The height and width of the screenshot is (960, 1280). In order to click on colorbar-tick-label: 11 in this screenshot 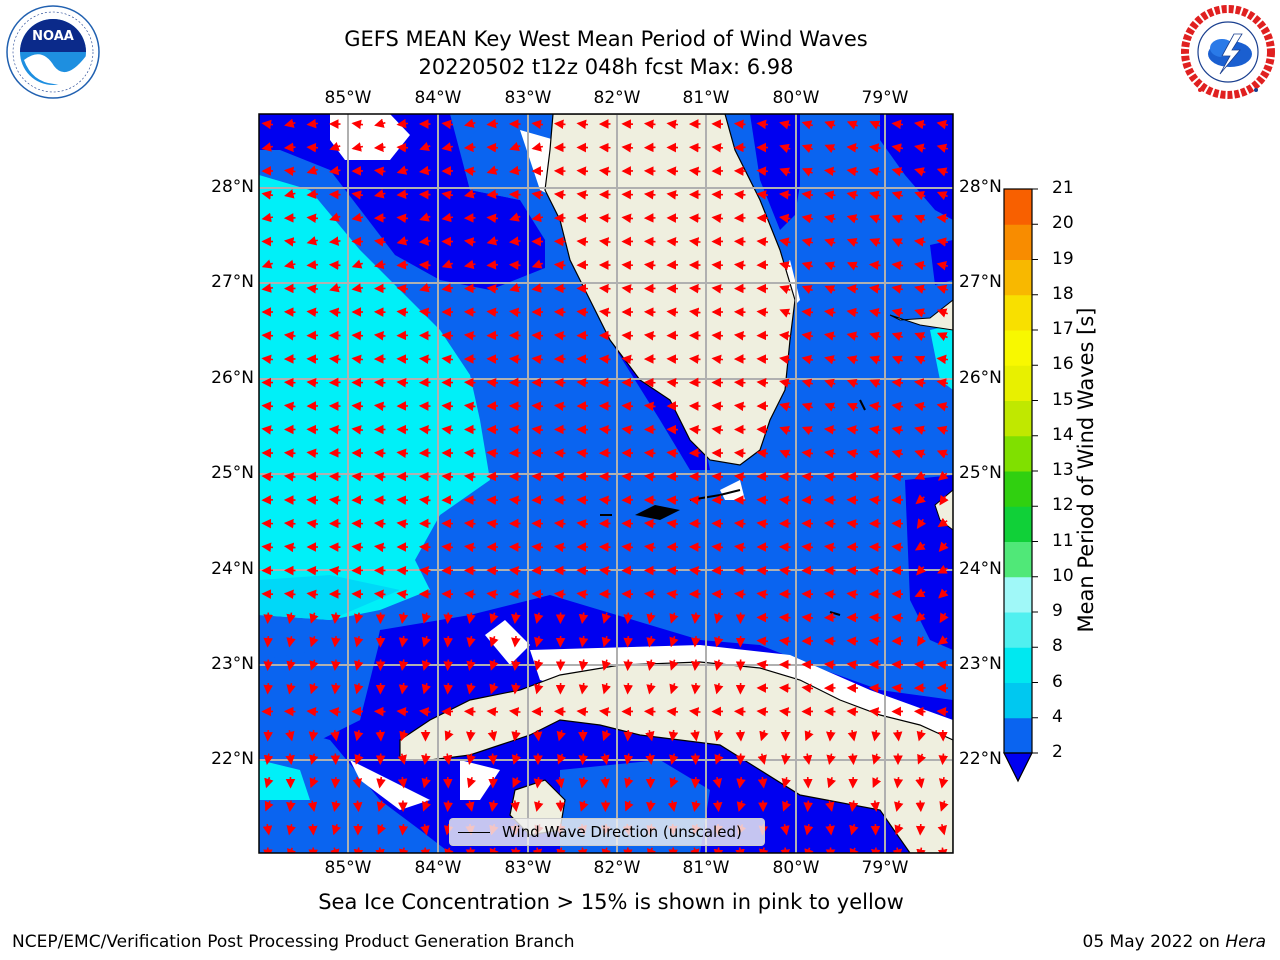, I will do `click(1063, 540)`.